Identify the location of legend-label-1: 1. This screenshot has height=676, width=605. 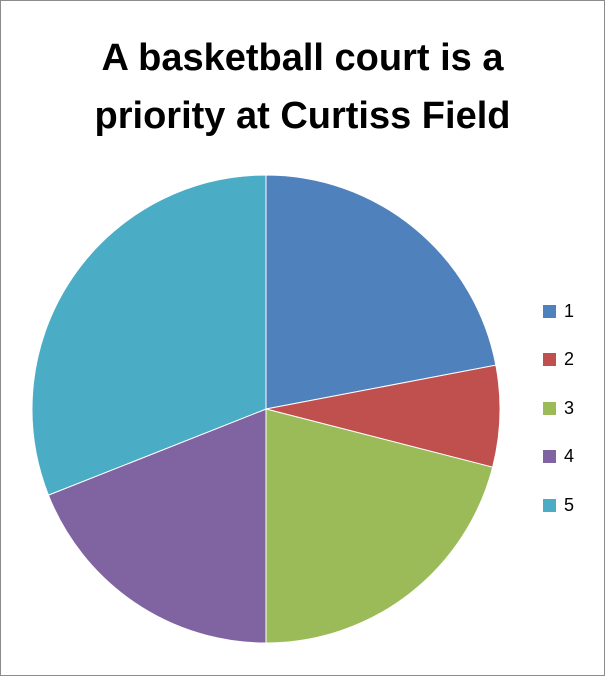
(569, 310).